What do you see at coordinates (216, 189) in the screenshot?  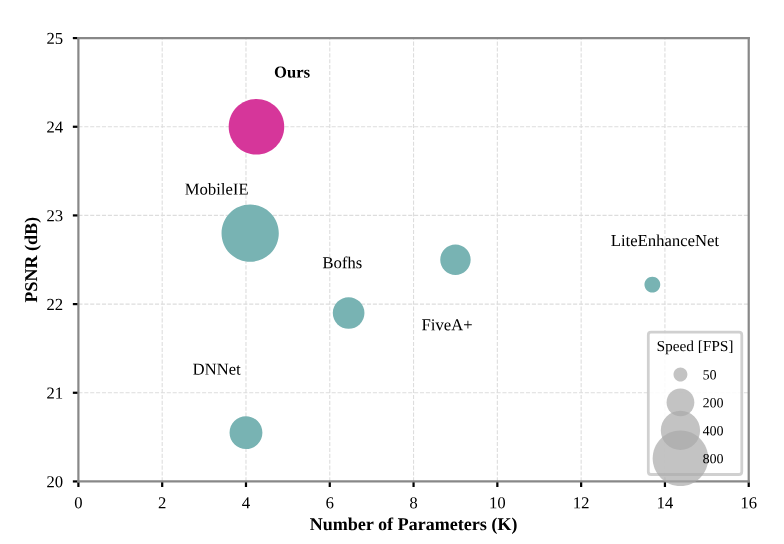 I see `series-label: MobileIE` at bounding box center [216, 189].